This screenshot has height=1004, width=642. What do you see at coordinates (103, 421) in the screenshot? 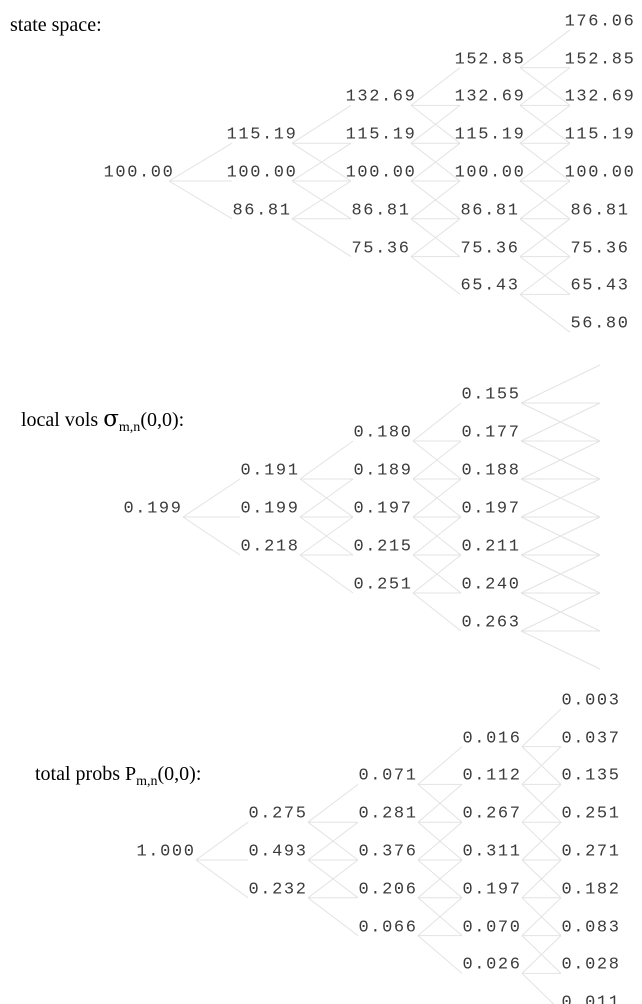
I see `local-vols-label: local vols σm,n(0,0):` at bounding box center [103, 421].